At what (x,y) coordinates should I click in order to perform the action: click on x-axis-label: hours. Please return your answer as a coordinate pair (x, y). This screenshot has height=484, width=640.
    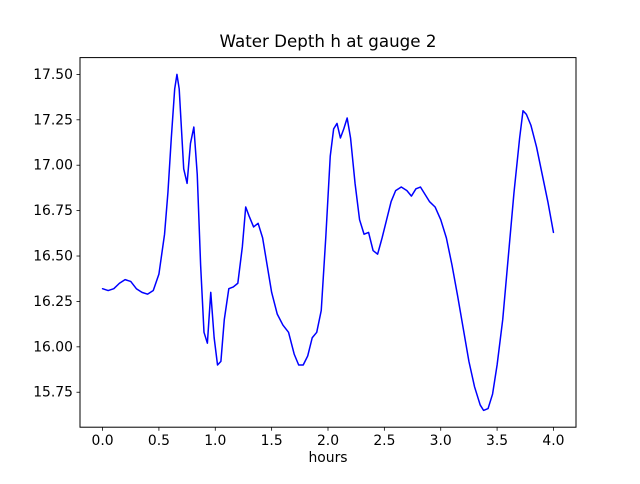
    Looking at the image, I should click on (327, 458).